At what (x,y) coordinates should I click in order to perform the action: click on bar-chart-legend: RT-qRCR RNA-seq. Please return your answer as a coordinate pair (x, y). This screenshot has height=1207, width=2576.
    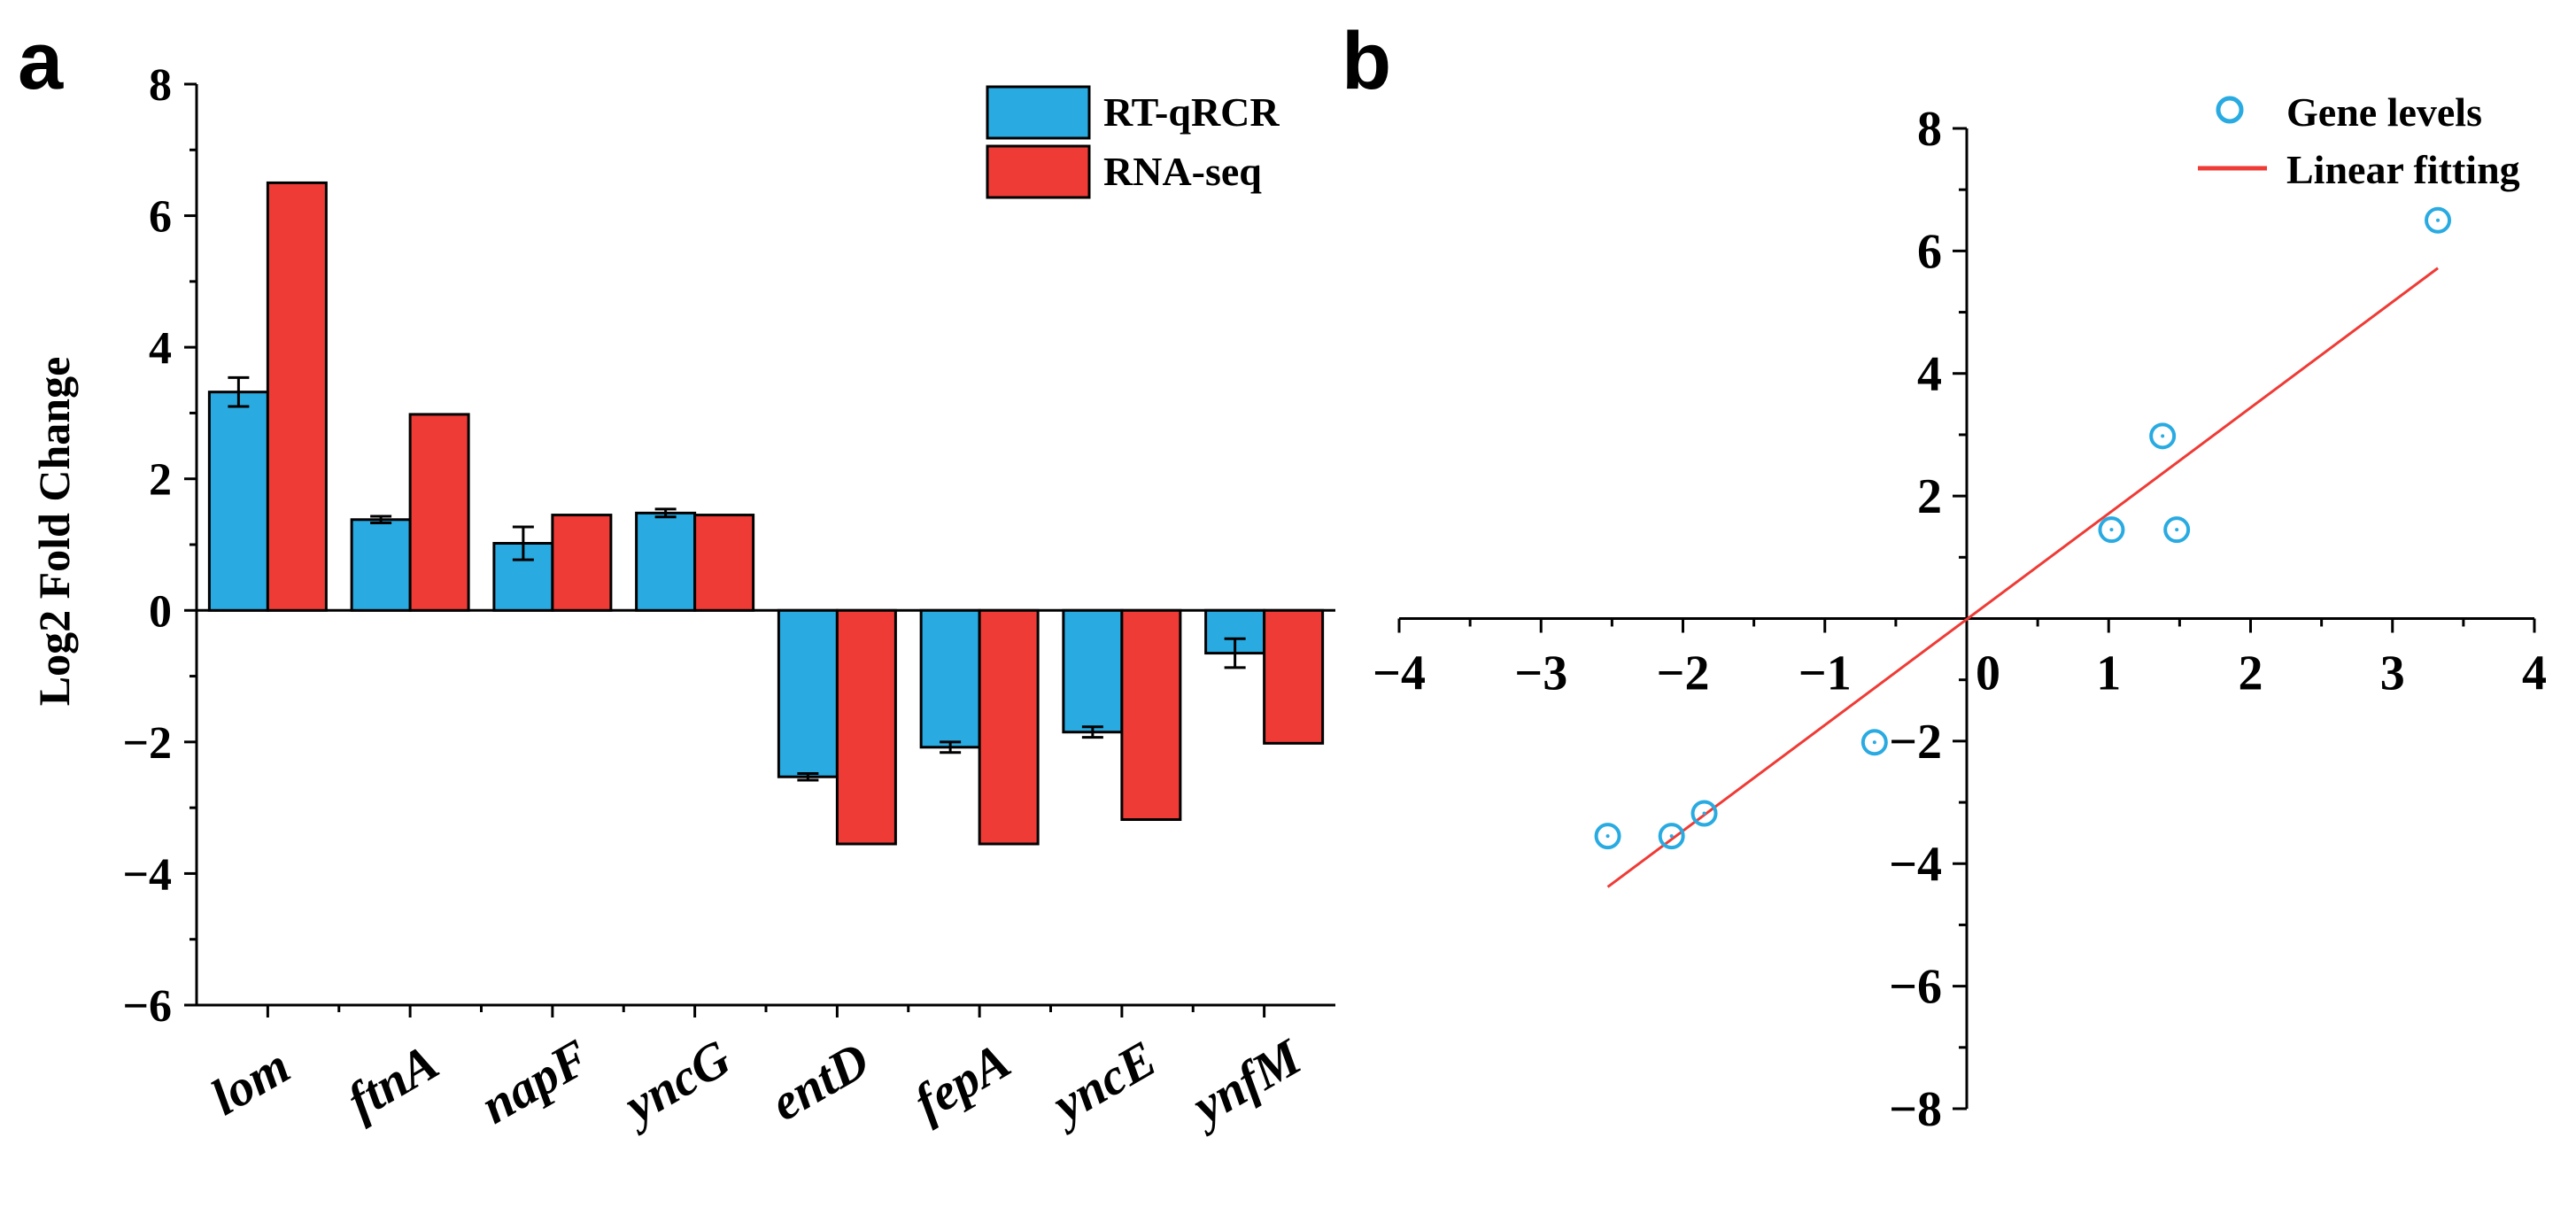
    Looking at the image, I should click on (1133, 142).